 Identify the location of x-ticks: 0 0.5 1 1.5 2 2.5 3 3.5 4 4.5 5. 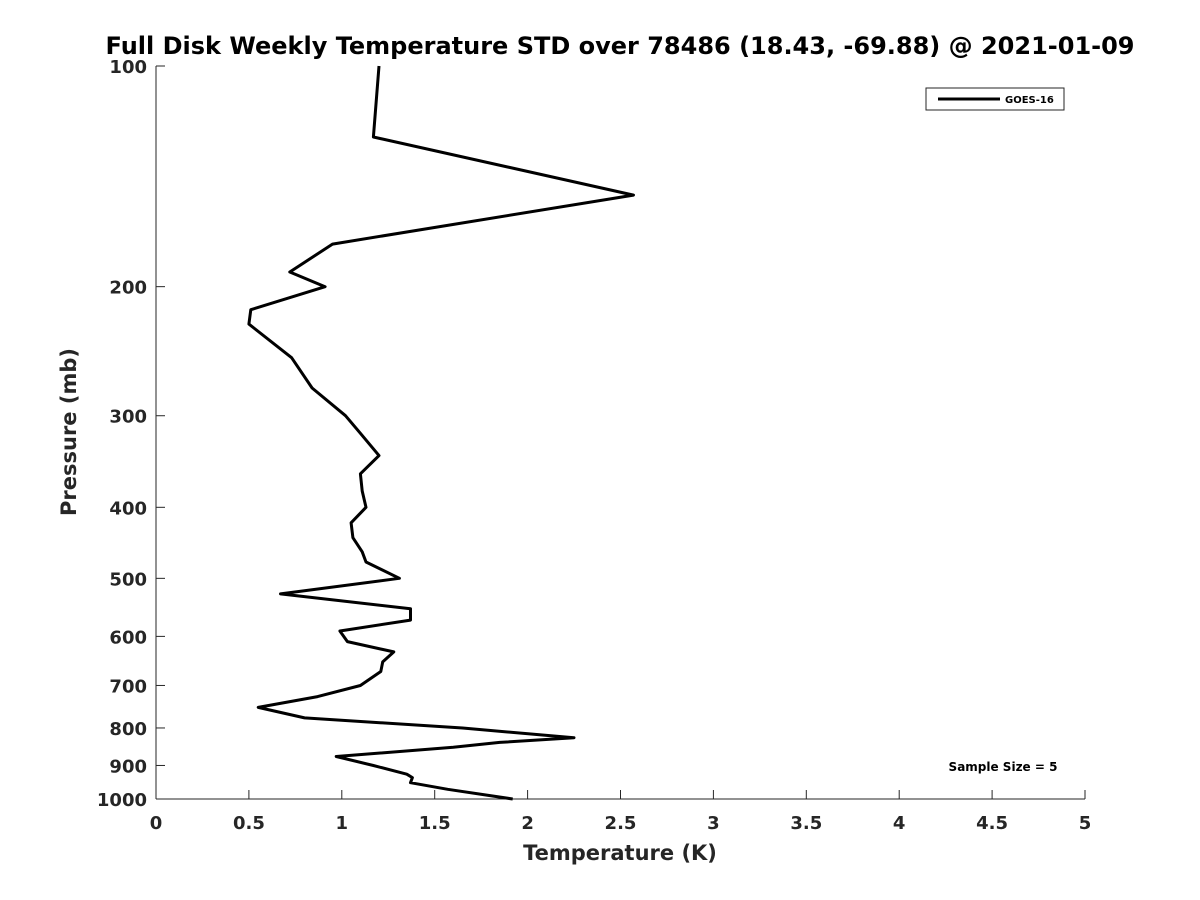
(621, 812).